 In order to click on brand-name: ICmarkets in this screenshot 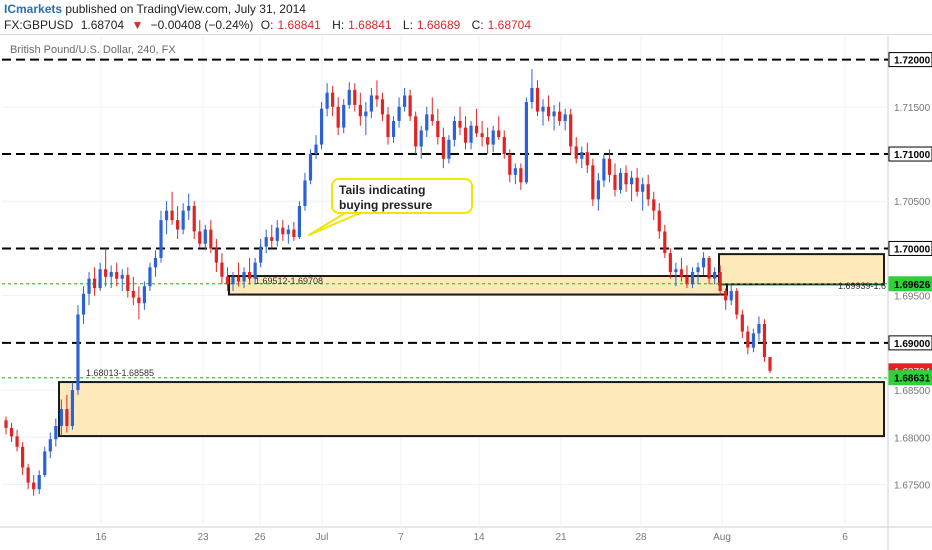, I will do `click(33, 9)`.